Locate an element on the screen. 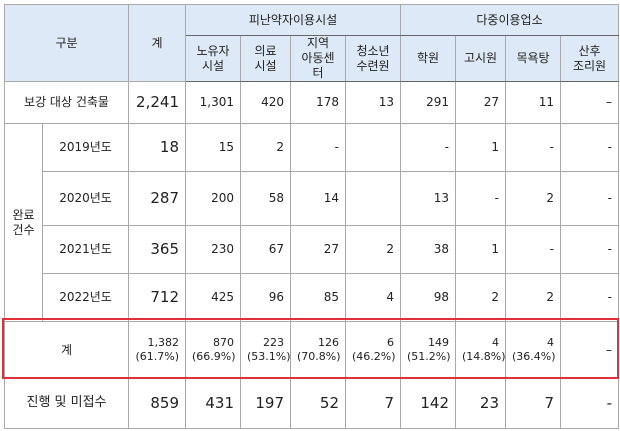 The height and width of the screenshot is (431, 620). count: 1,382 is located at coordinates (163, 343).